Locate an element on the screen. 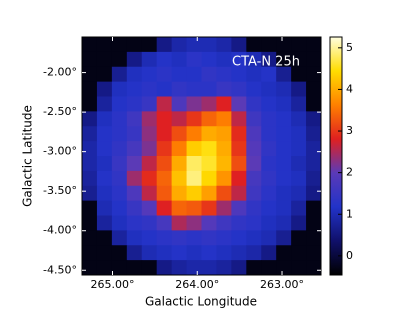  y-tick-label: -4.00° is located at coordinates (60, 230).